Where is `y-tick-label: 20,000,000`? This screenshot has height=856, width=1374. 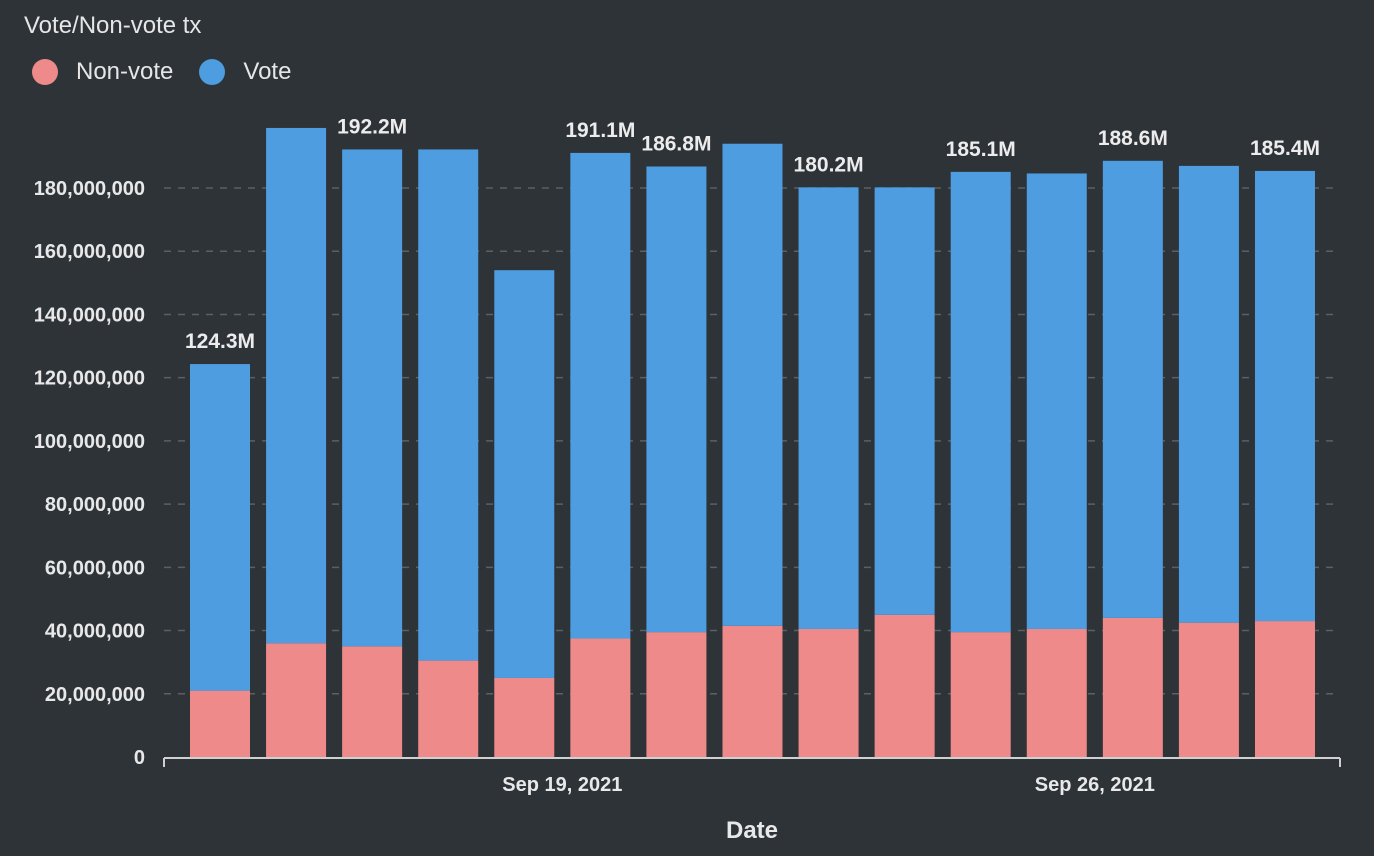 y-tick-label: 20,000,000 is located at coordinates (95, 695).